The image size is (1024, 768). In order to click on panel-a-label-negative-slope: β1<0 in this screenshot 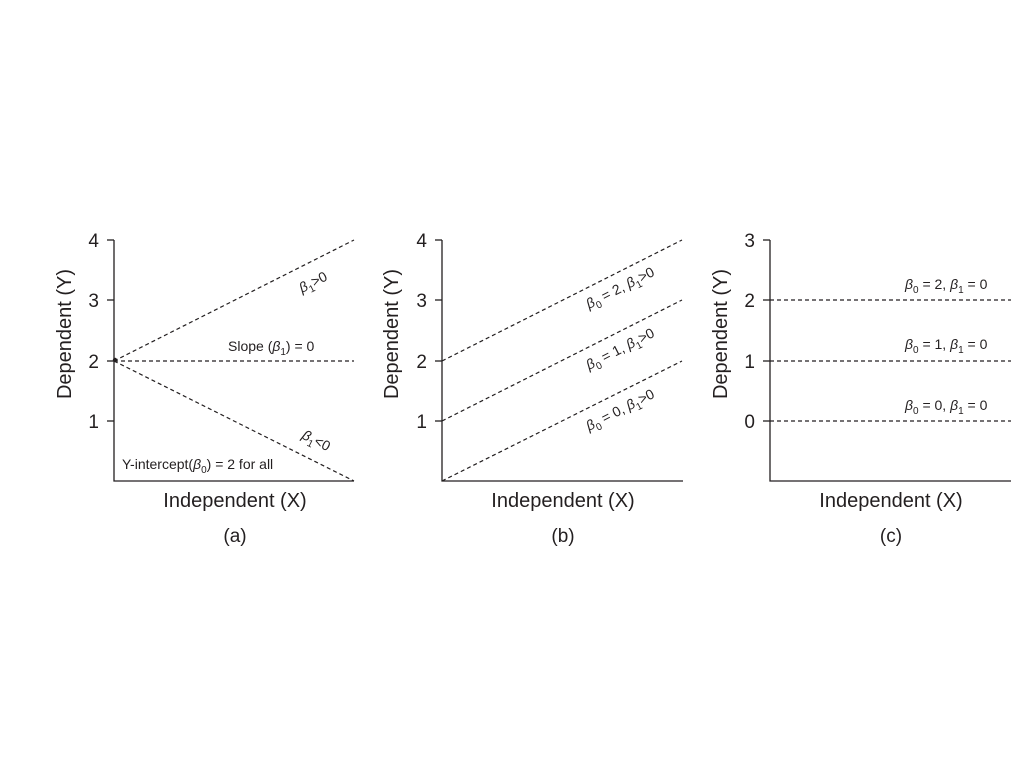, I will do `click(315, 442)`.